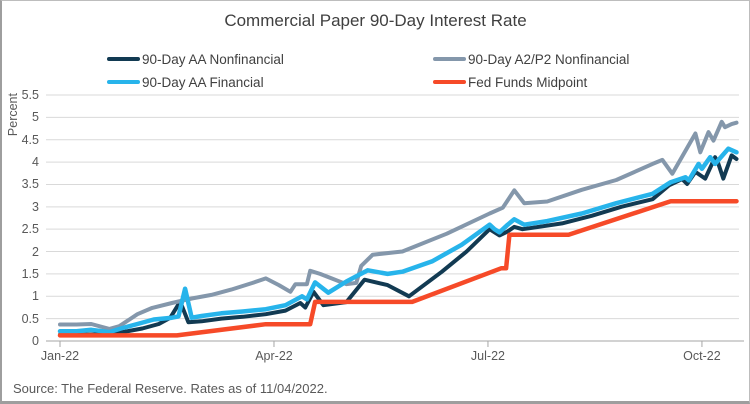 Image resolution: width=750 pixels, height=404 pixels. Describe the element at coordinates (549, 59) in the screenshot. I see `legend-label-a2p2-nonfinancial: 90-Day A2/P2 Nonfinancial` at that location.